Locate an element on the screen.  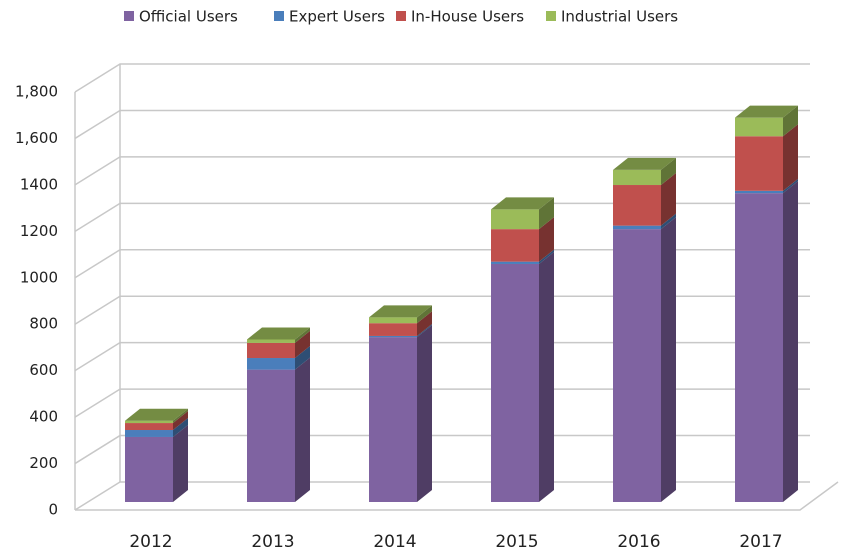
x-tick-label: 2012 is located at coordinates (150, 542).